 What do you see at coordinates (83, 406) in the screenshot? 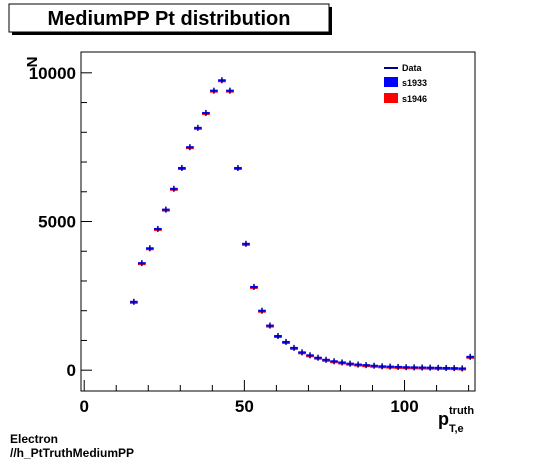
I see `x-tick-label: 0` at bounding box center [83, 406].